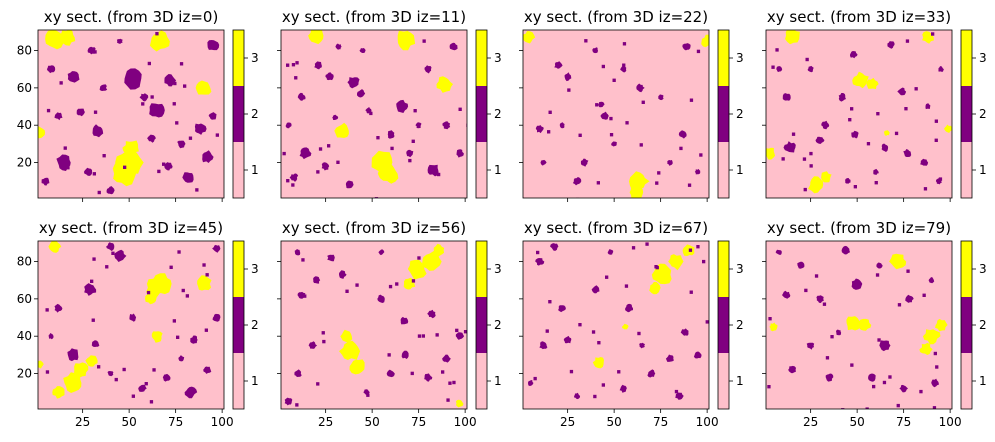  Describe the element at coordinates (707, 422) in the screenshot. I see `x-tick-label: 100` at that location.